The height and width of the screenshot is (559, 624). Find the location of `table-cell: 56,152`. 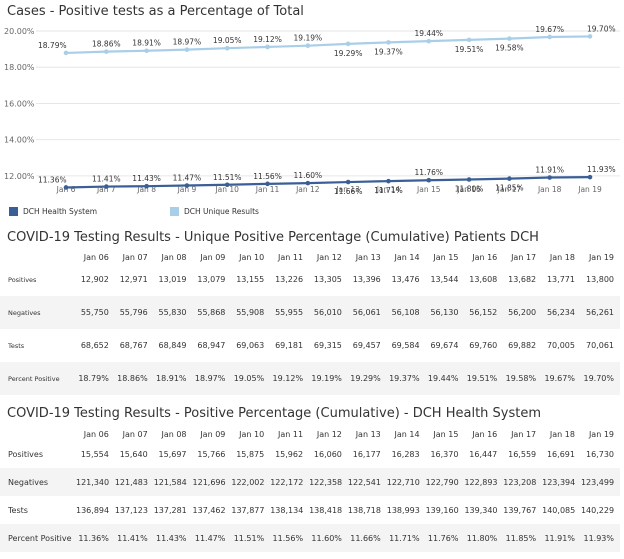

table-cell: 56,152 is located at coordinates (484, 312).